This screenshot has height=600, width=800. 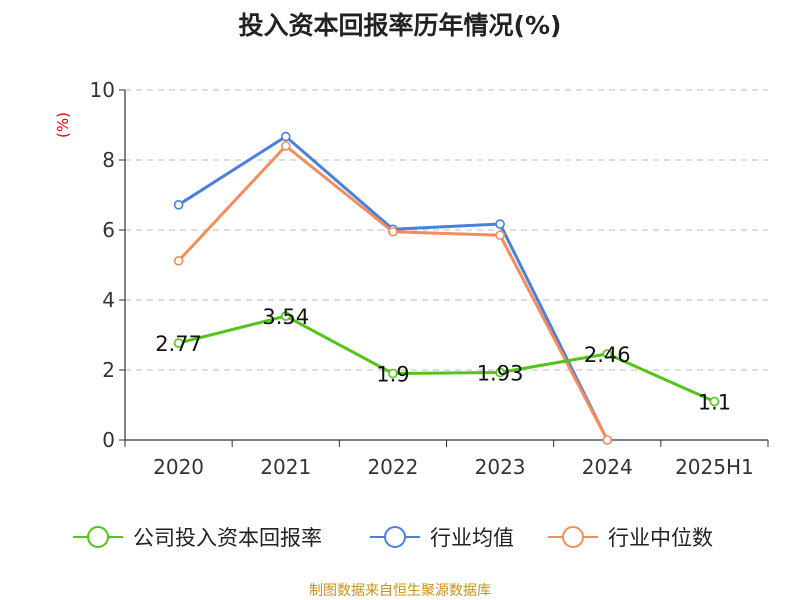 I want to click on y-tick-label: 0, so click(x=108, y=440).